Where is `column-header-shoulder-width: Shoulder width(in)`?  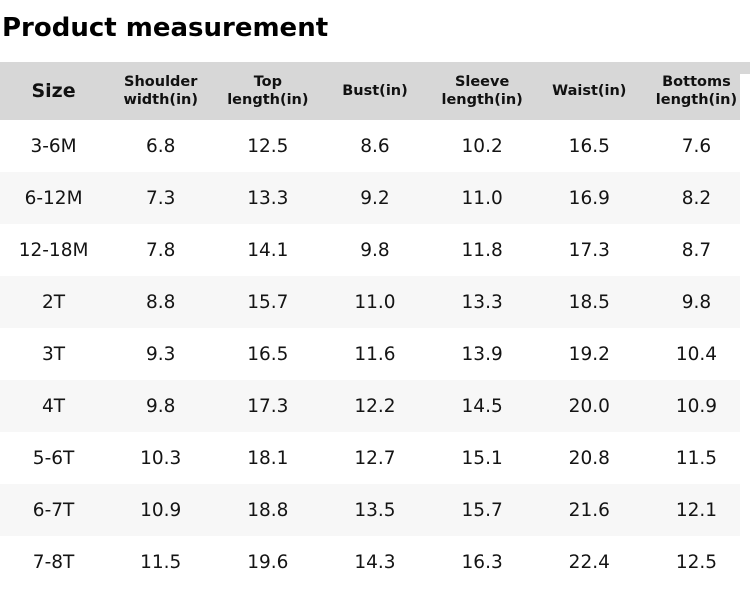 column-header-shoulder-width: Shoulder width(in) is located at coordinates (161, 91).